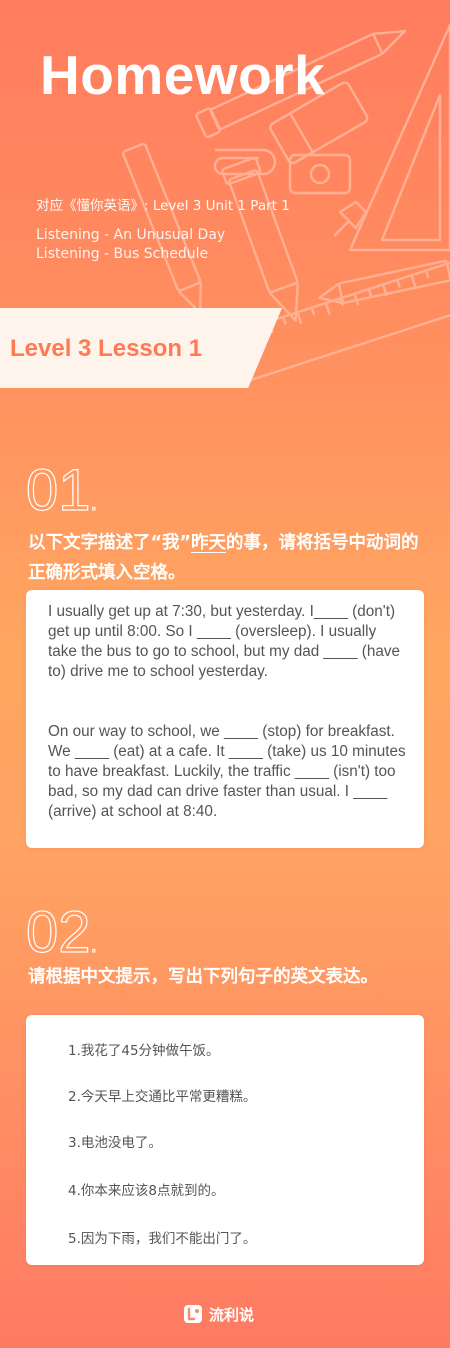 The width and height of the screenshot is (450, 1348). What do you see at coordinates (183, 75) in the screenshot?
I see `page-title: Homework` at bounding box center [183, 75].